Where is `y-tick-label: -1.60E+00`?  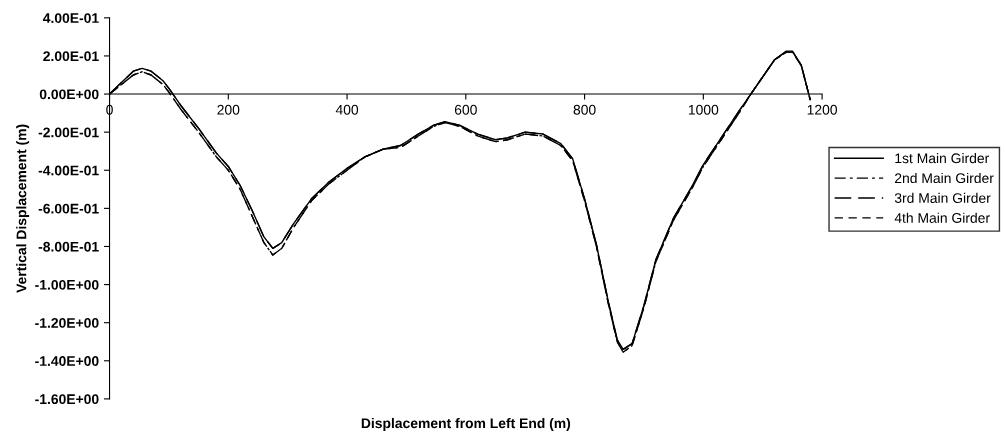
y-tick-label: -1.60E+00 is located at coordinates (67, 399).